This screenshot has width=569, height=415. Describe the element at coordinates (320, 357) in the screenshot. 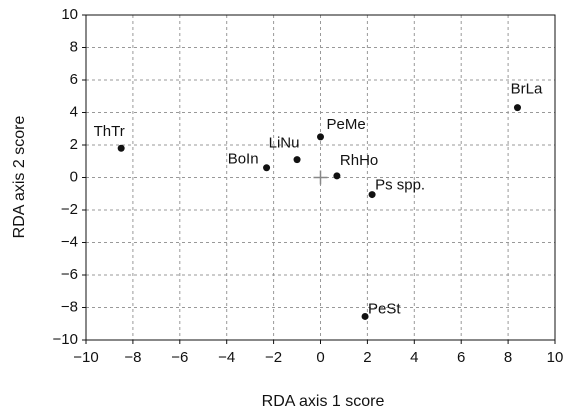

I see `x-tick-label: 0` at that location.